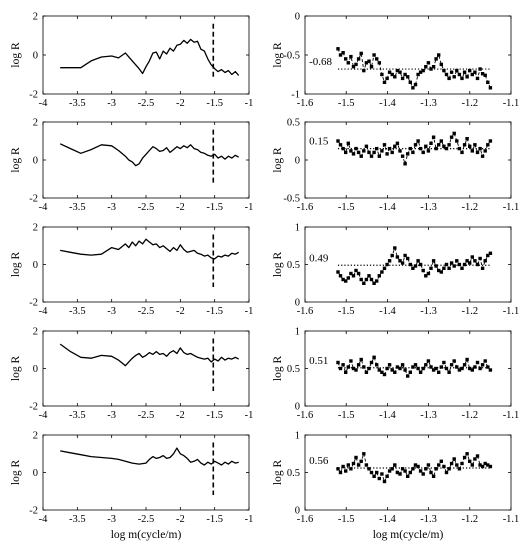 The image size is (526, 550). I want to click on x-tick-label: -2.5, so click(146, 415).